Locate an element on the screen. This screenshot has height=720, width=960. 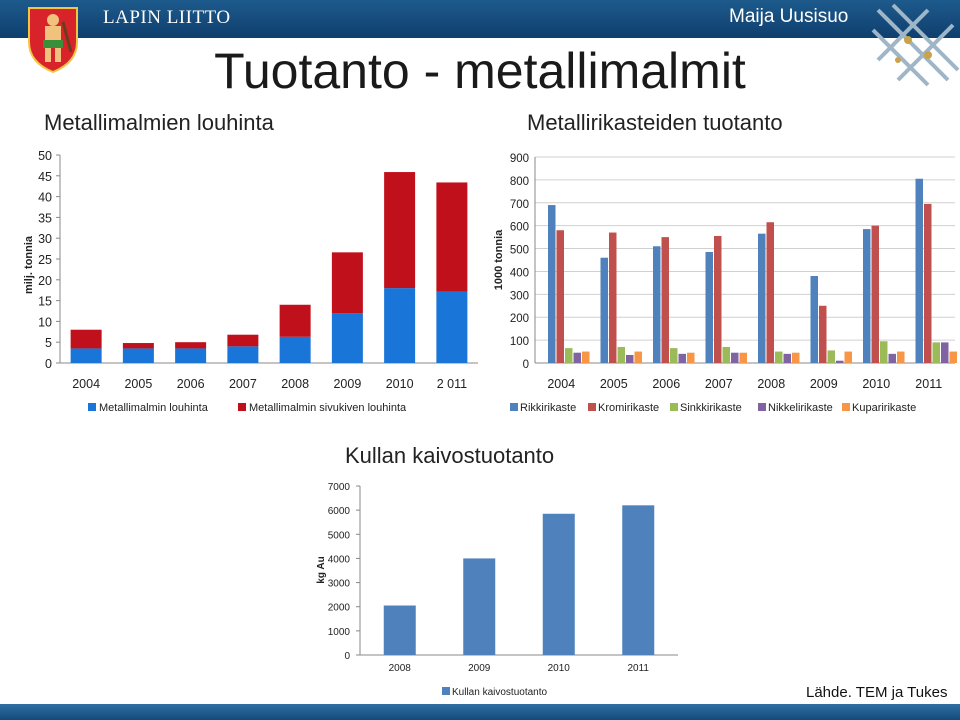
x-tick-label: 2004 is located at coordinates (561, 384).